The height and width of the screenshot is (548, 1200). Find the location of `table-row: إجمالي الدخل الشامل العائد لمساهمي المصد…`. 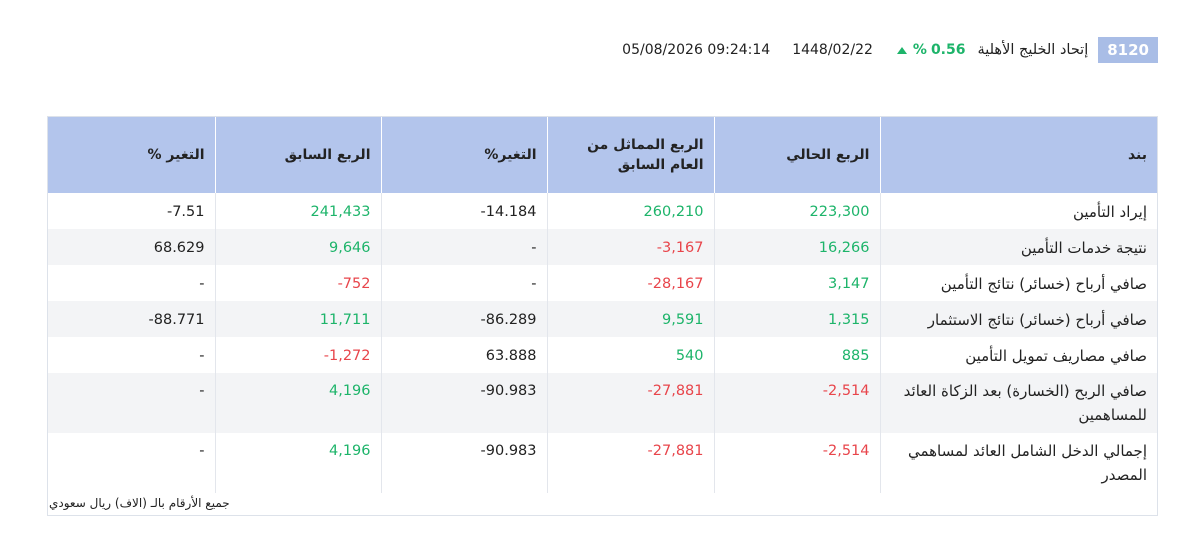

table-row: إجمالي الدخل الشامل العائد لمساهمي المصد… is located at coordinates (602, 463).